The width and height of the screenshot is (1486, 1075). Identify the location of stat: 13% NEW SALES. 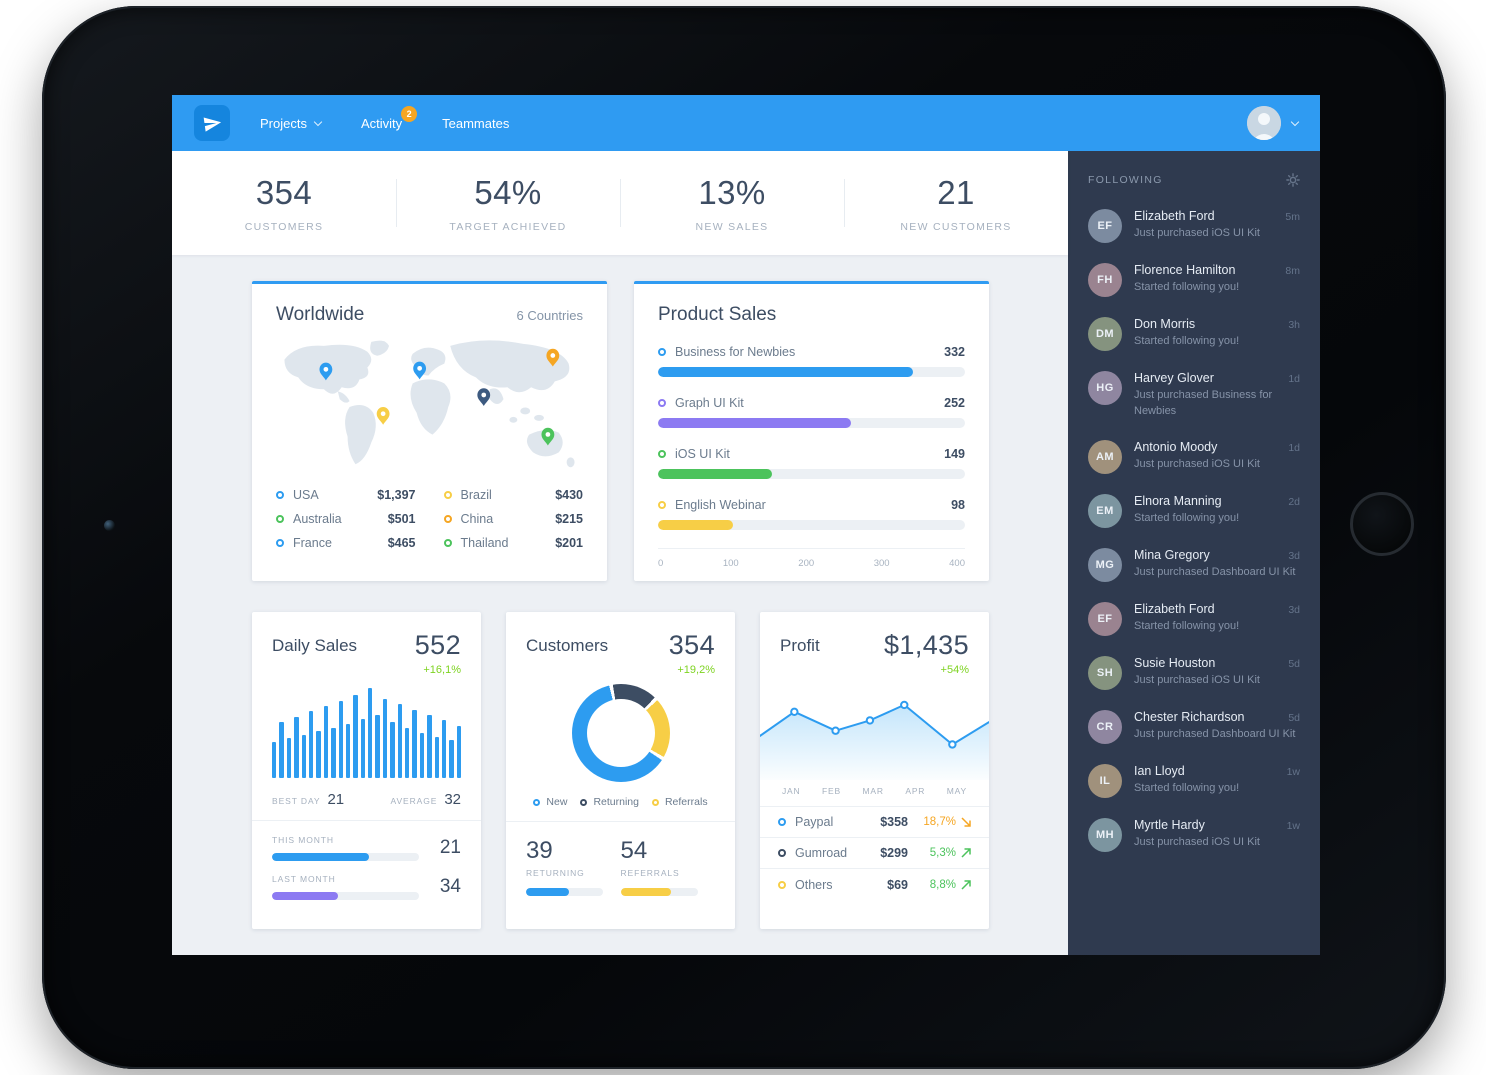
(732, 203).